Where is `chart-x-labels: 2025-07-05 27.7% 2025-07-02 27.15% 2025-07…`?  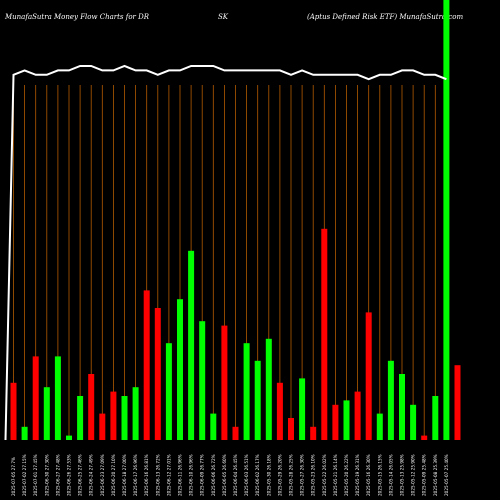
chart-x-labels: 2025-07-05 27.7% 2025-07-02 27.15% 2025-07… is located at coordinates (230, 475).